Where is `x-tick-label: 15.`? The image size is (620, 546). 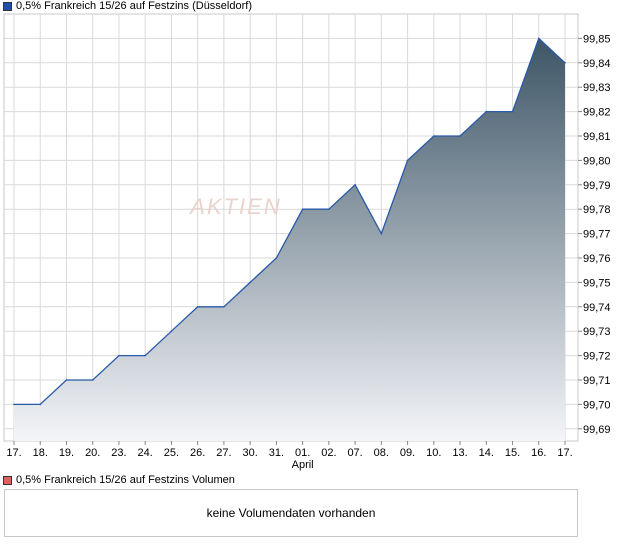
x-tick-label: 15. is located at coordinates (512, 453).